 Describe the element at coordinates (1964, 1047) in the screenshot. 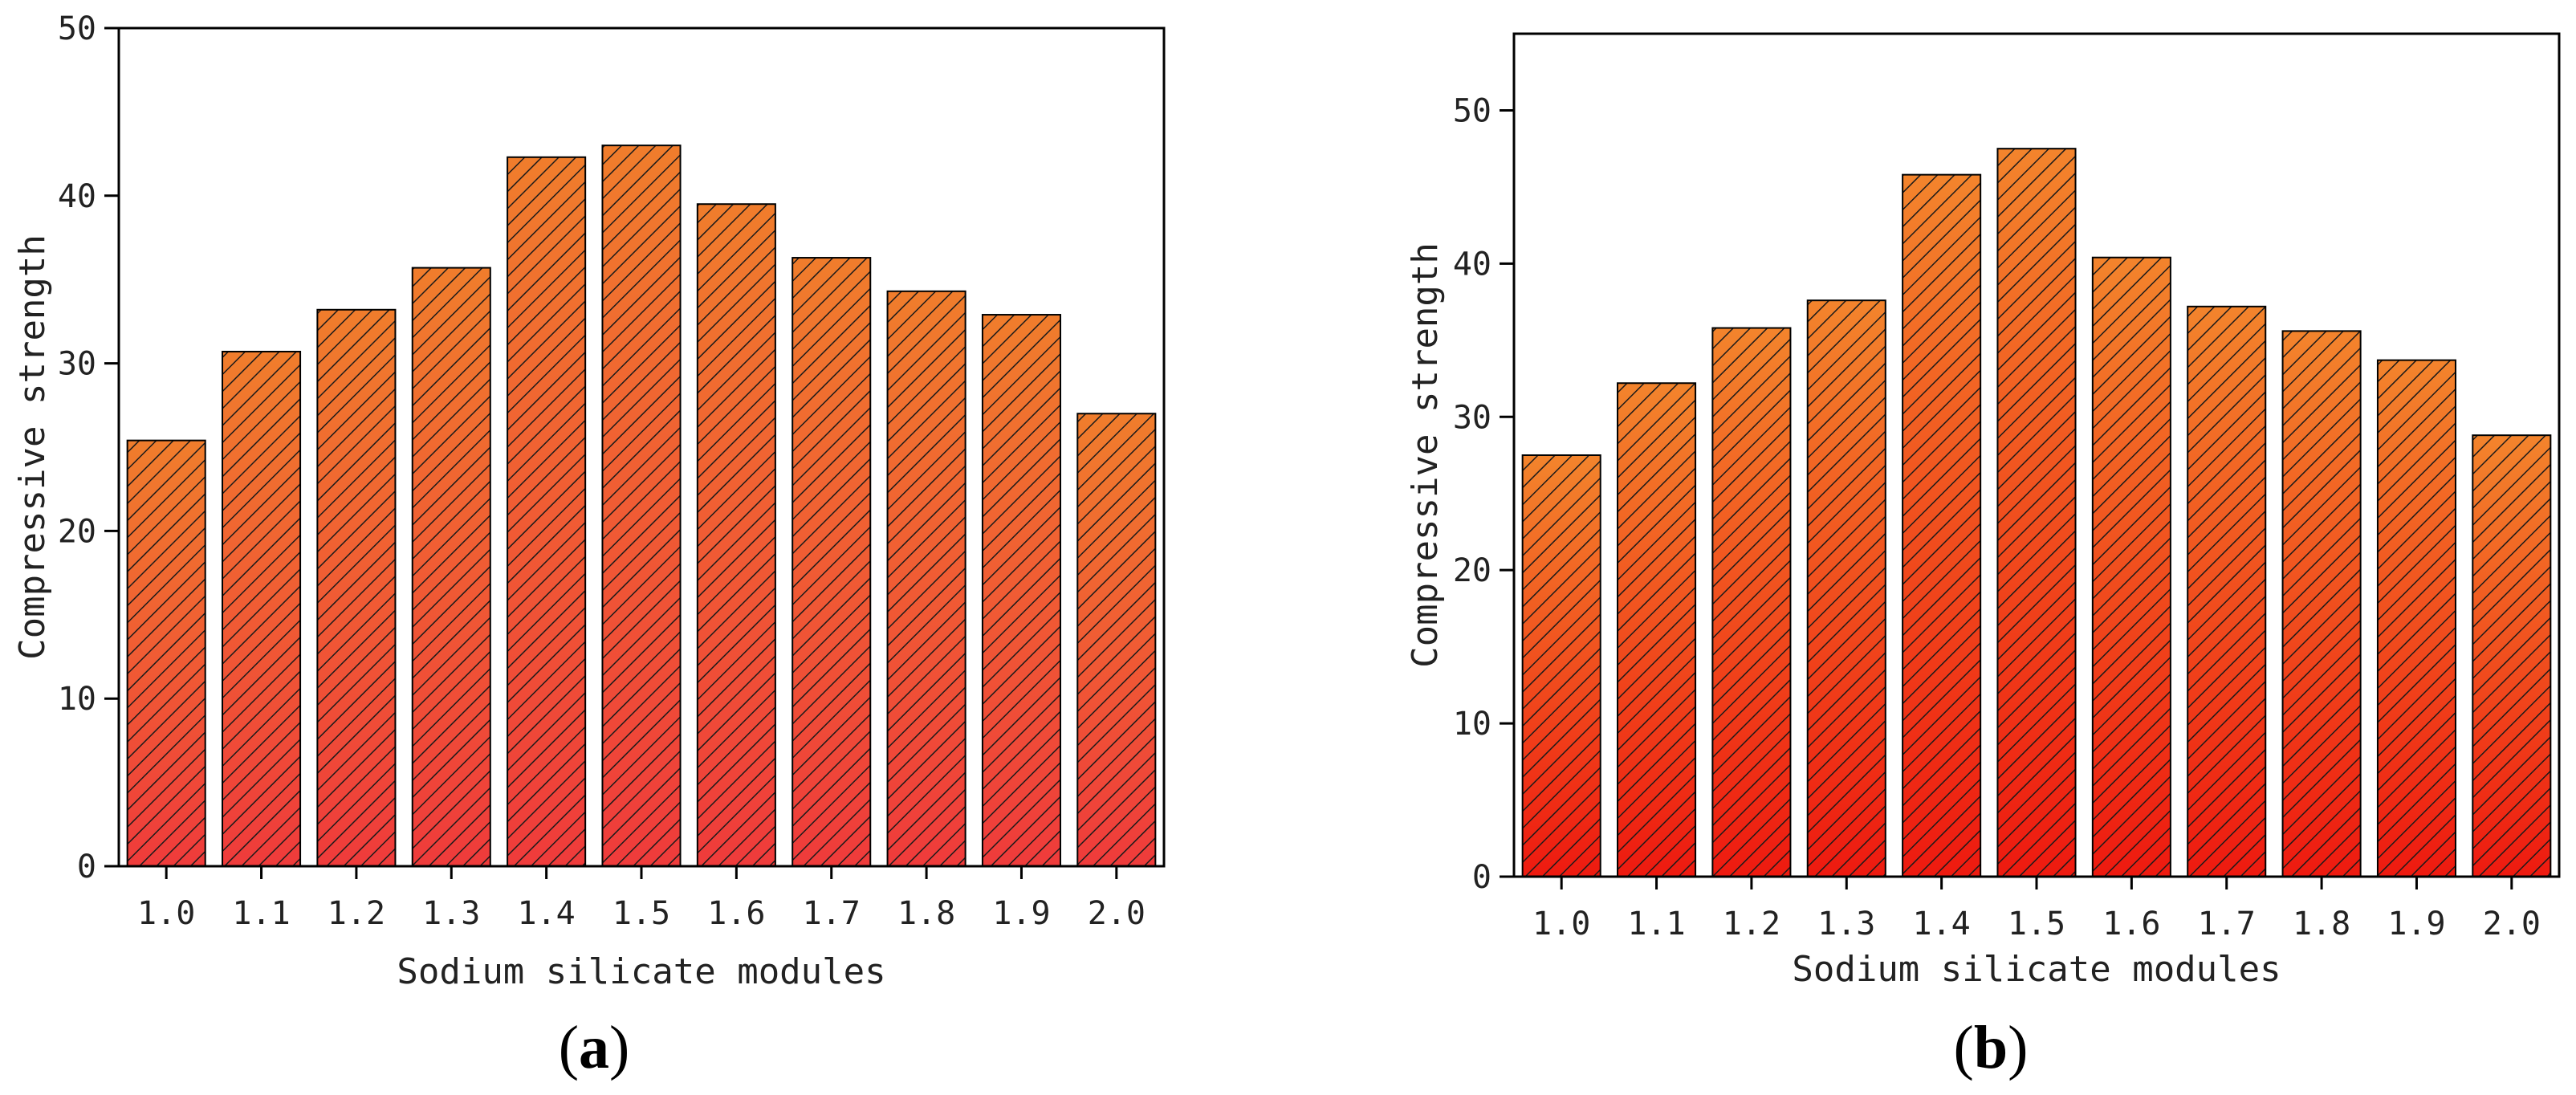

I see `panel-label-b-open: (` at that location.